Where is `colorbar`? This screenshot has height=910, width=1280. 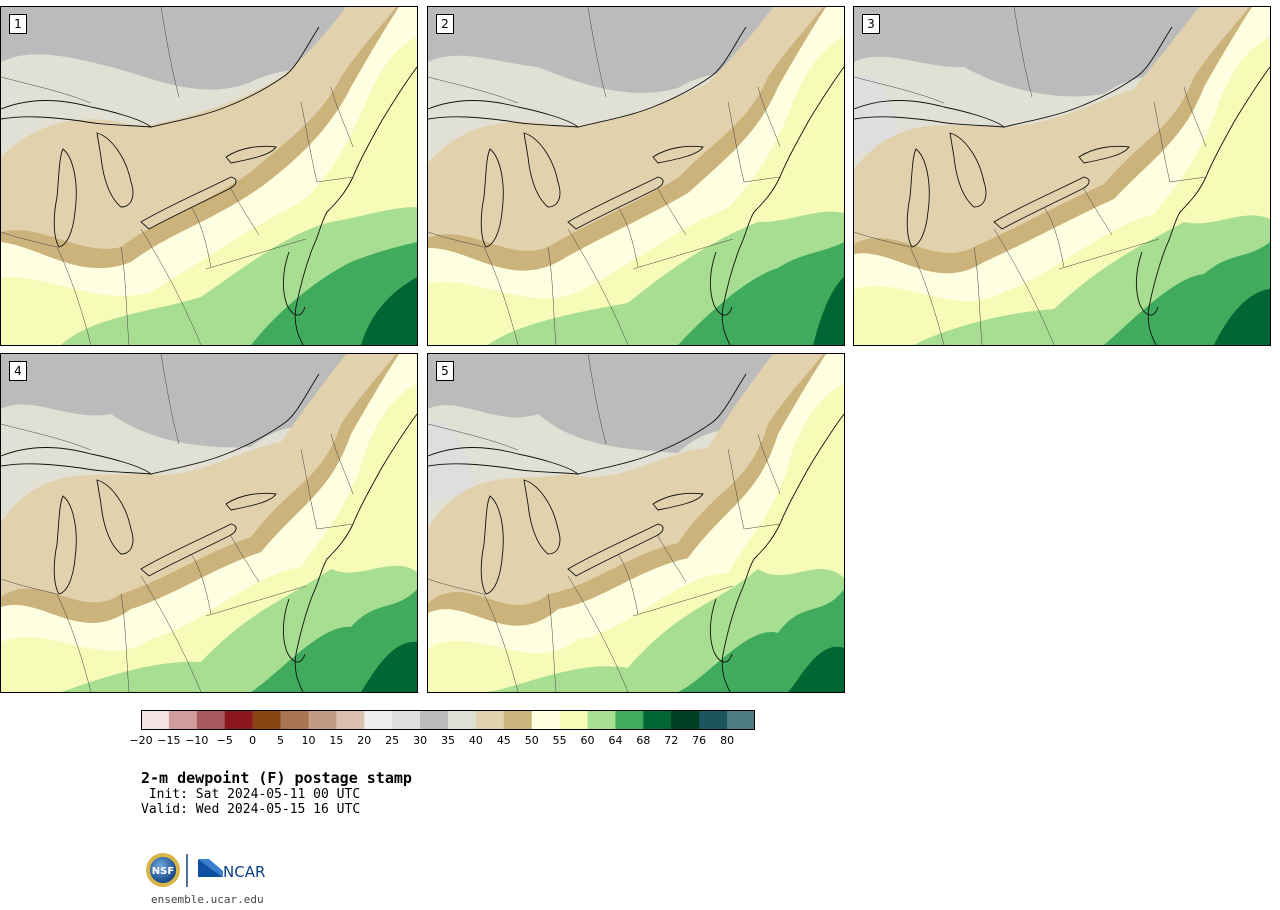 colorbar is located at coordinates (448, 720).